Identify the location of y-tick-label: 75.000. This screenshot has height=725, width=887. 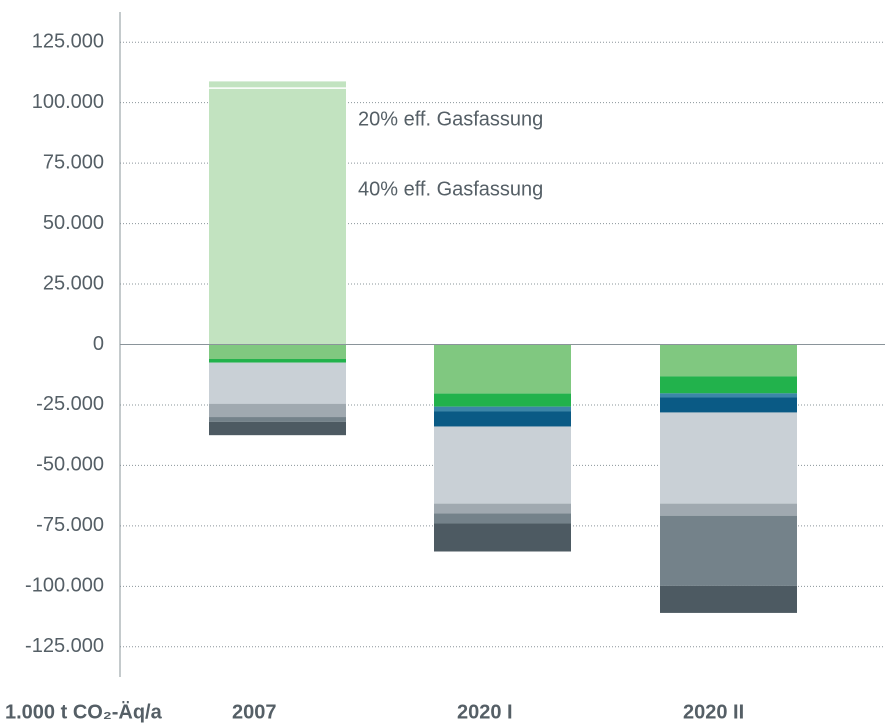
(73, 162).